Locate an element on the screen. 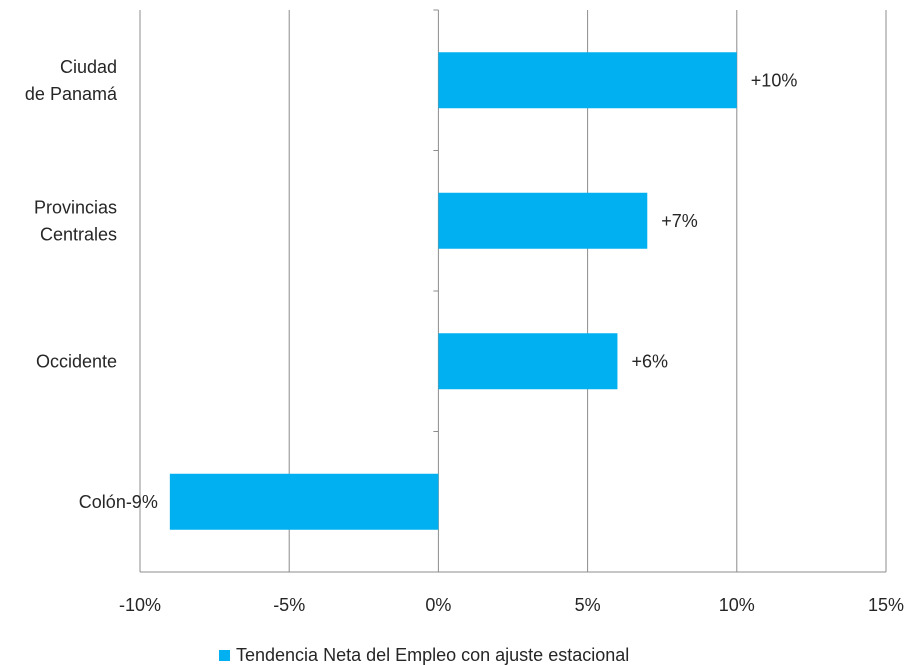  category-label-line: Colón is located at coordinates (102, 502).